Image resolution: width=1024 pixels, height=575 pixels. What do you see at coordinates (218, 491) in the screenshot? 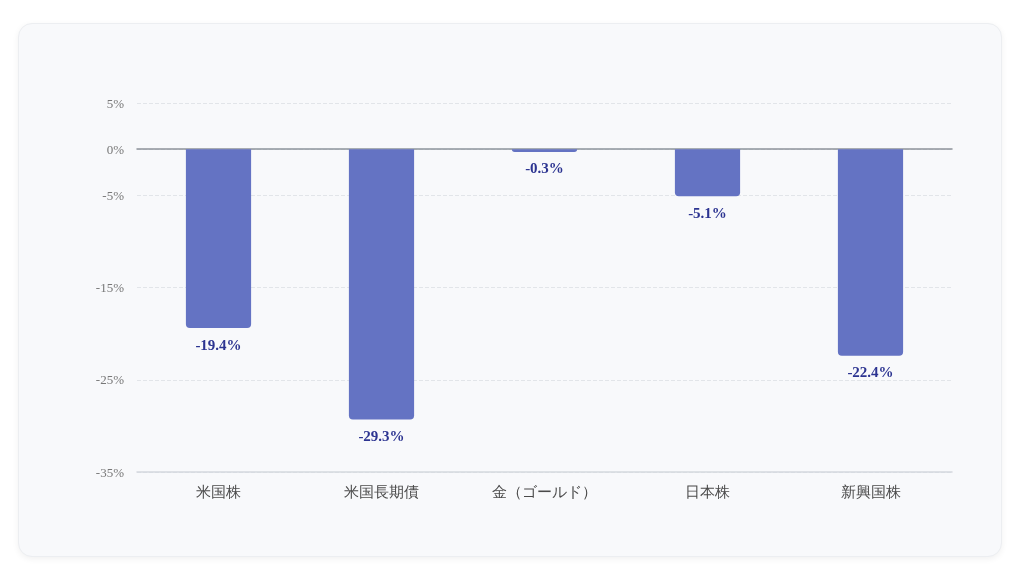
I see `x-tick-label: 米国株` at bounding box center [218, 491].